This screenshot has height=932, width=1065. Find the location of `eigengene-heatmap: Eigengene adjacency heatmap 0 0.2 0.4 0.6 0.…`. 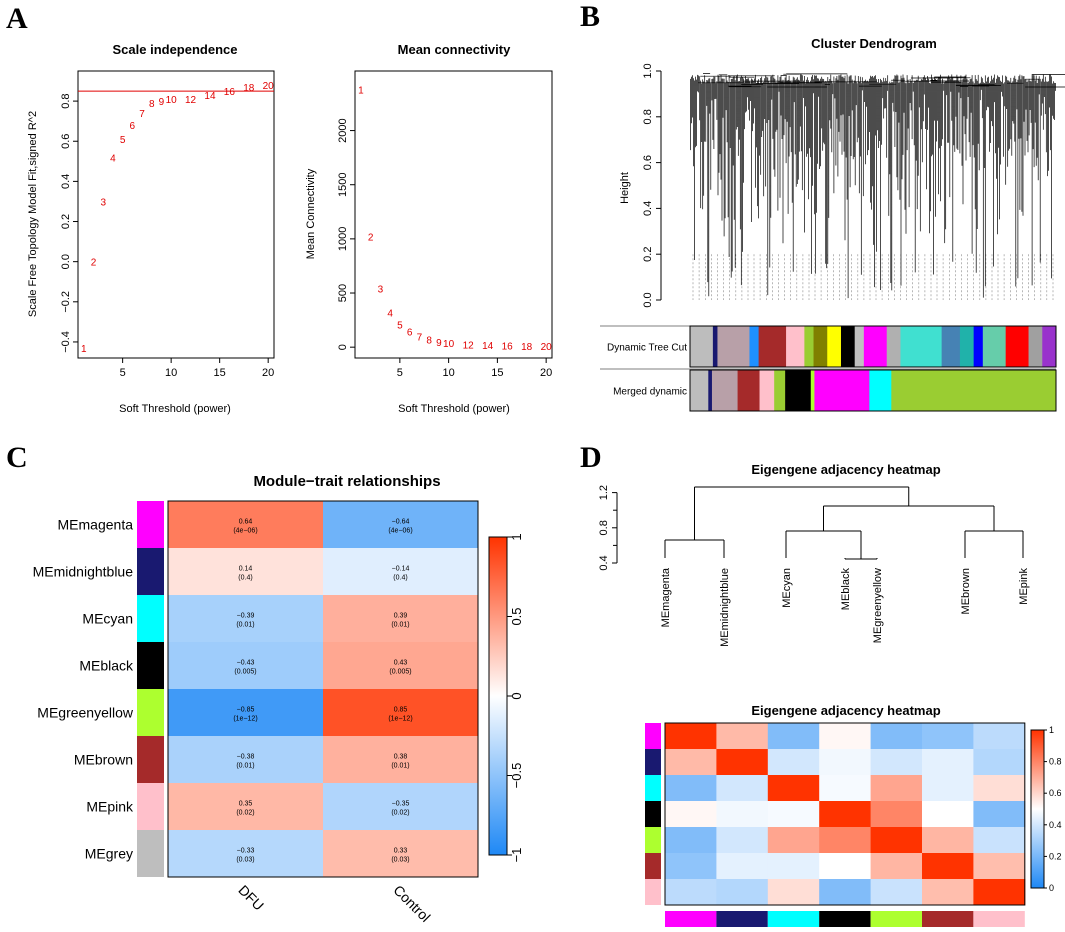

eigengene-heatmap: Eigengene adjacency heatmap 0 0.2 0.4 0.6 0.… is located at coordinates (853, 815).